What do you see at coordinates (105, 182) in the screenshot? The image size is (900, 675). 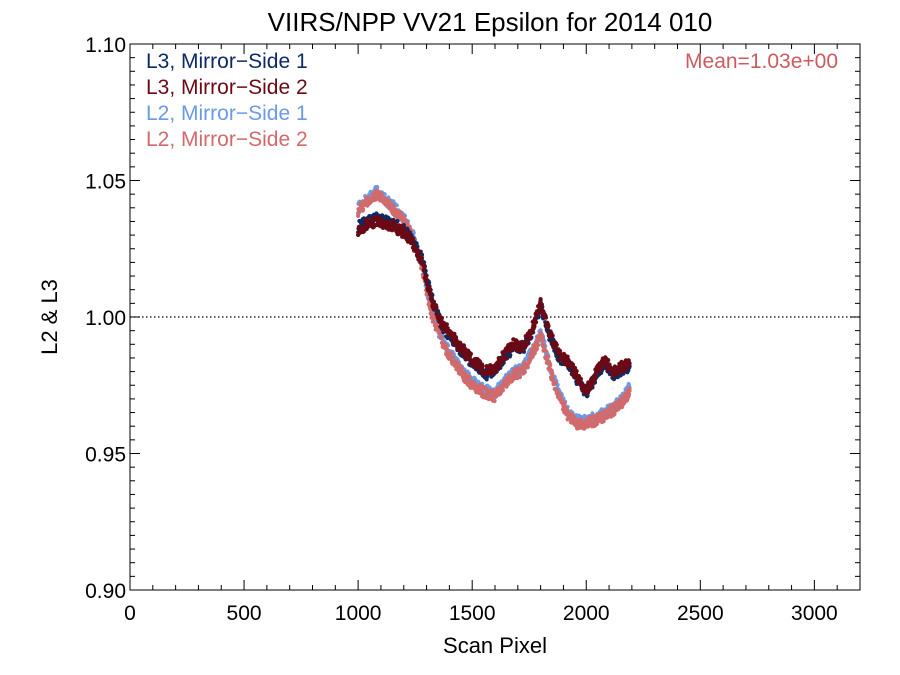 I see `y-tick-label: 1.05` at bounding box center [105, 182].